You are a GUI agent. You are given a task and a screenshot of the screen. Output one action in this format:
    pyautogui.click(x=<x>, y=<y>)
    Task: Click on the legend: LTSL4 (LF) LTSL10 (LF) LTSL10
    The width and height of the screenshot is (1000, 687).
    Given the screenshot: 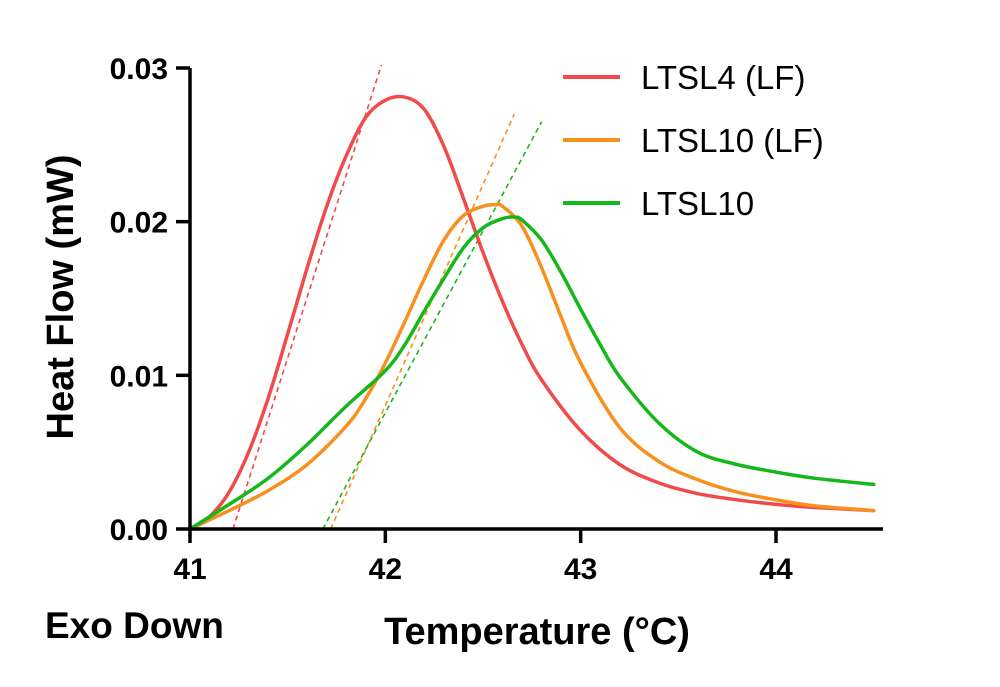 What is the action you would take?
    pyautogui.click(x=693, y=140)
    